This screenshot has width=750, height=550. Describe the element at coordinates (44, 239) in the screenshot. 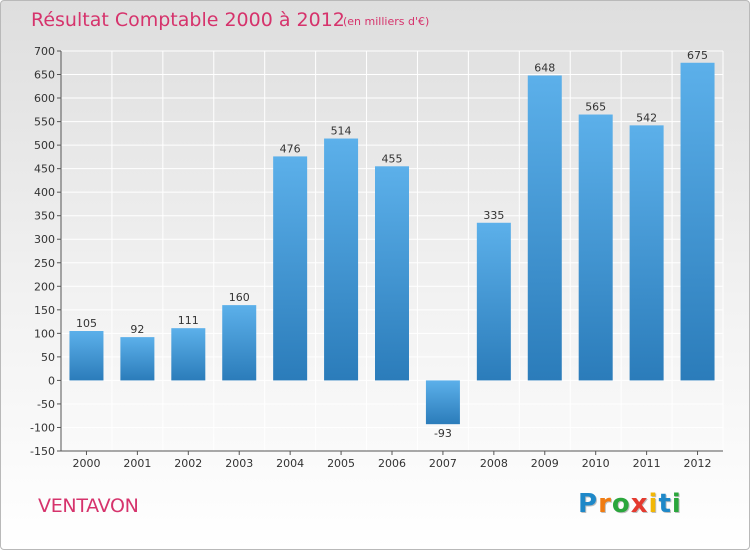

I see `y-tick-label: 300` at that location.